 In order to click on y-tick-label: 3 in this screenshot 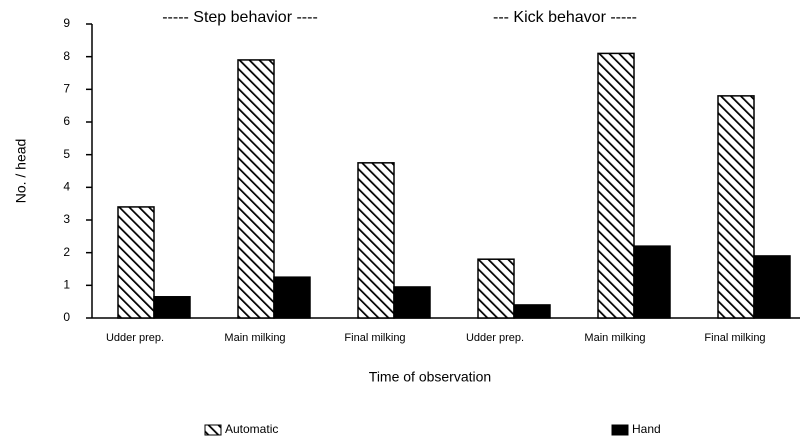, I will do `click(66, 219)`.